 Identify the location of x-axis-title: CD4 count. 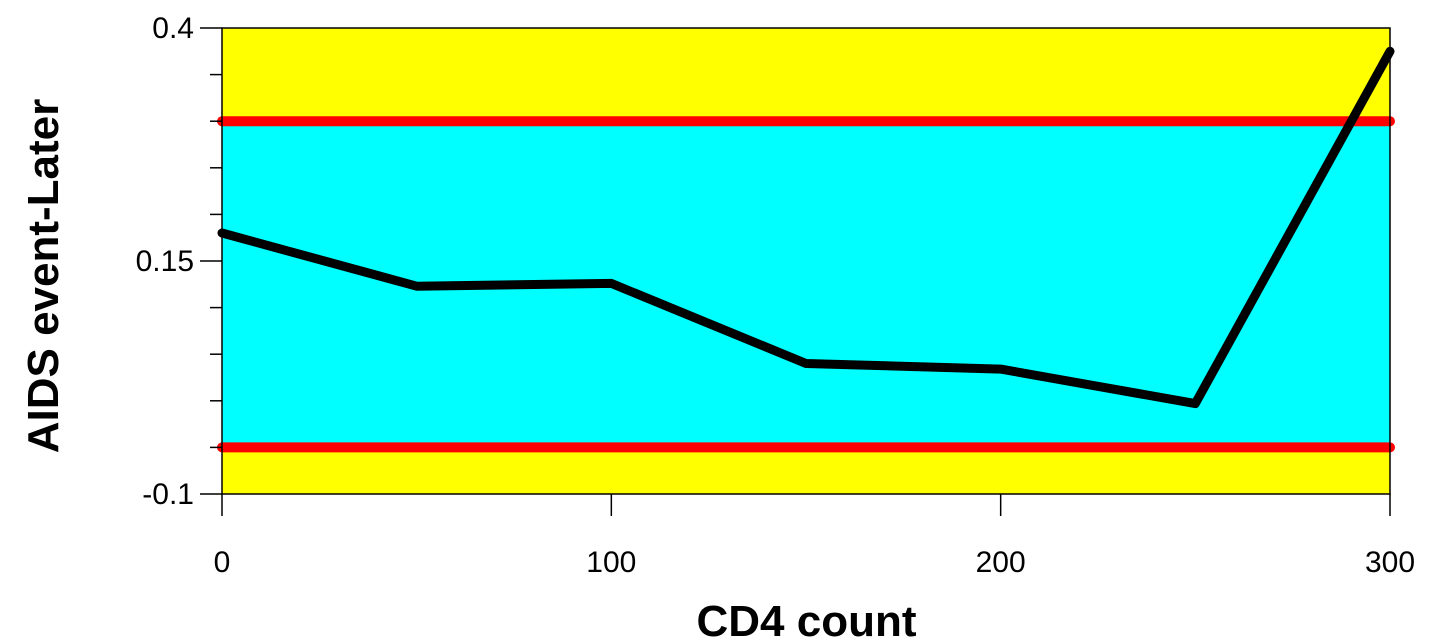
(807, 619).